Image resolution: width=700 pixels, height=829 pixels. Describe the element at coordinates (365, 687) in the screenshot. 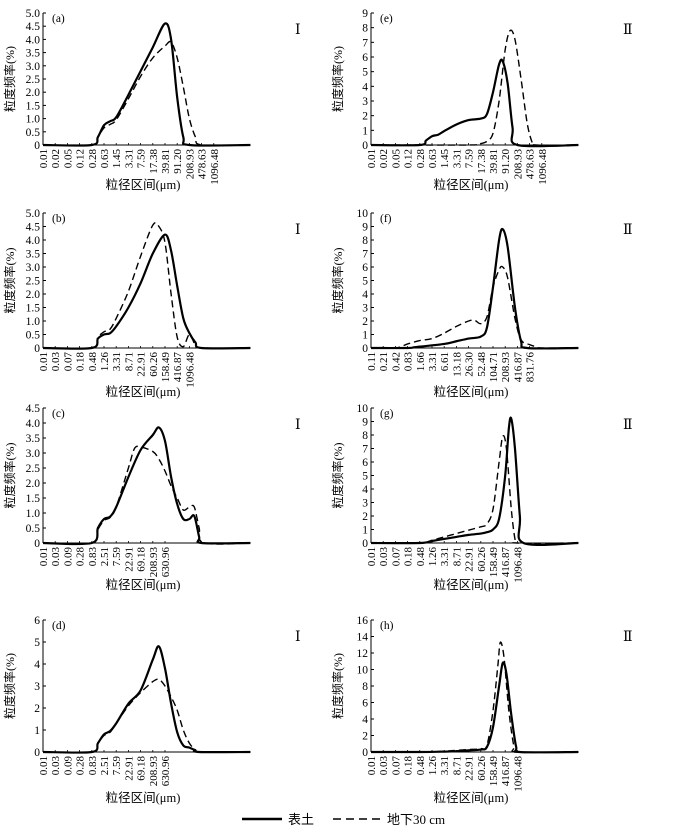

I see `y-tick-label: 8` at that location.